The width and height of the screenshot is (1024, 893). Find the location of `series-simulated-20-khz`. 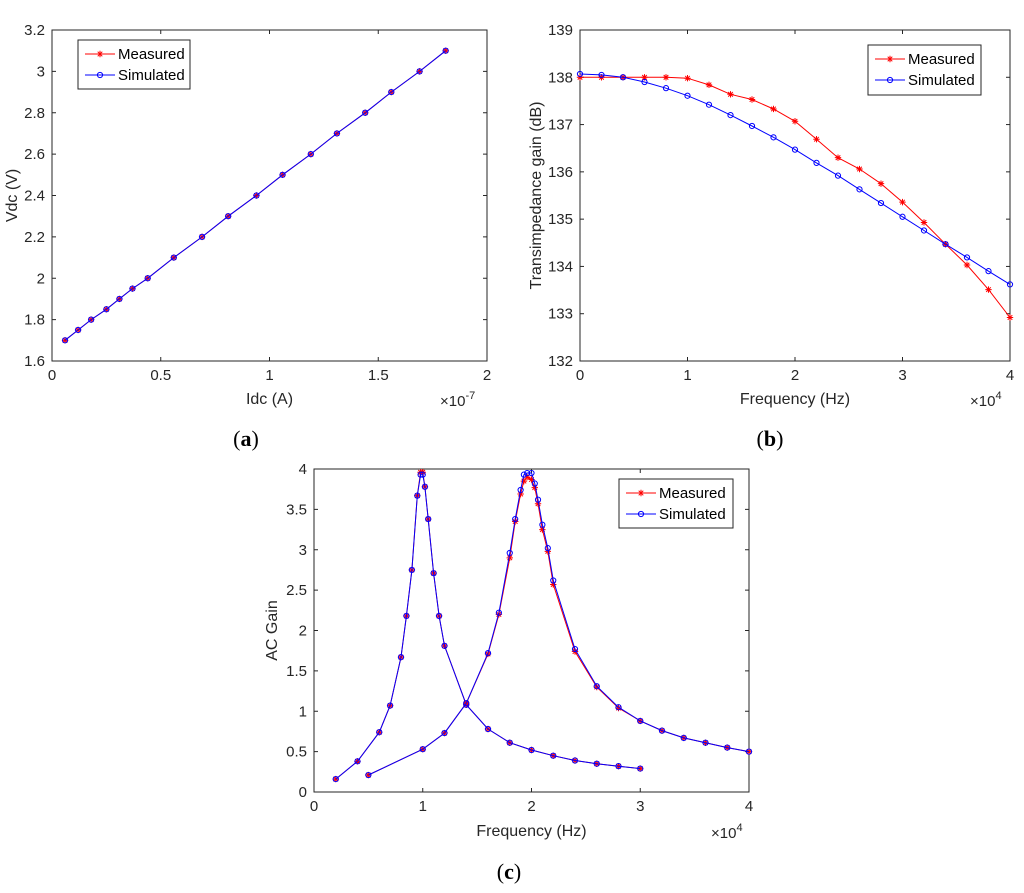

series-simulated-20-khz is located at coordinates (559, 624).